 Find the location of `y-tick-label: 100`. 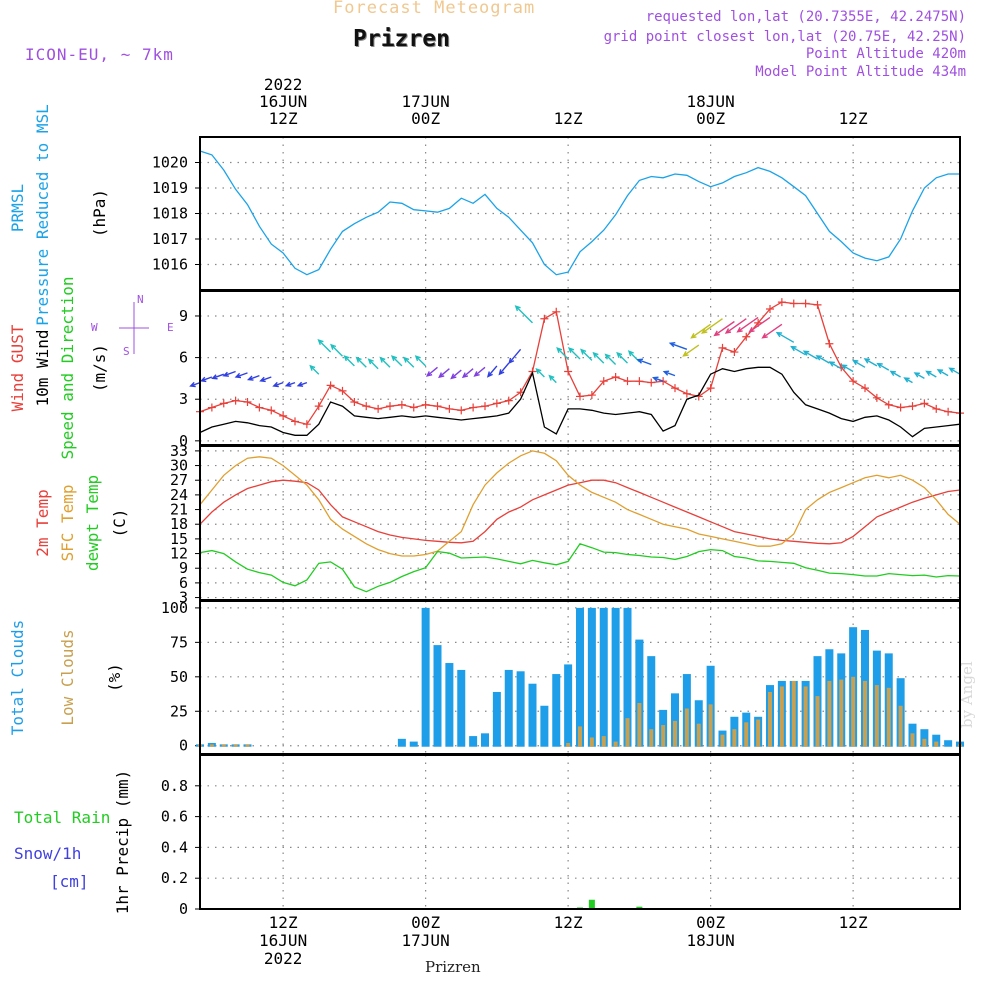

y-tick-label: 100 is located at coordinates (174, 608).